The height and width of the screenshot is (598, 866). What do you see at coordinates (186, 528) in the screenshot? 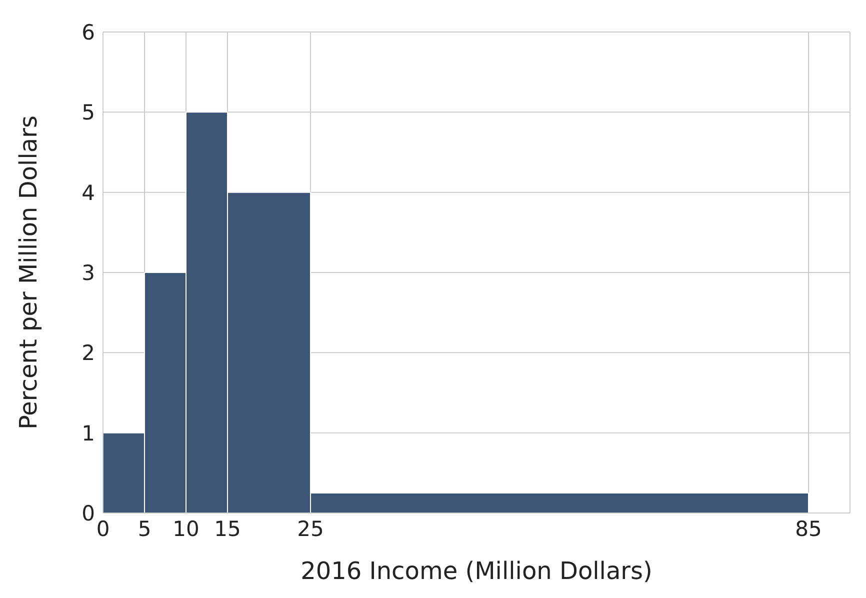
I see `x-tick-label: 10` at bounding box center [186, 528].